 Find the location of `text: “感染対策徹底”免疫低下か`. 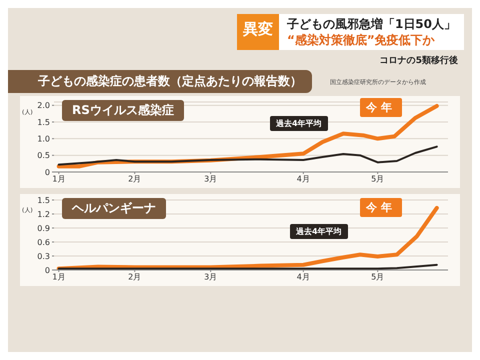

text: “感染対策徹底”免疫低下か is located at coordinates (361, 40).